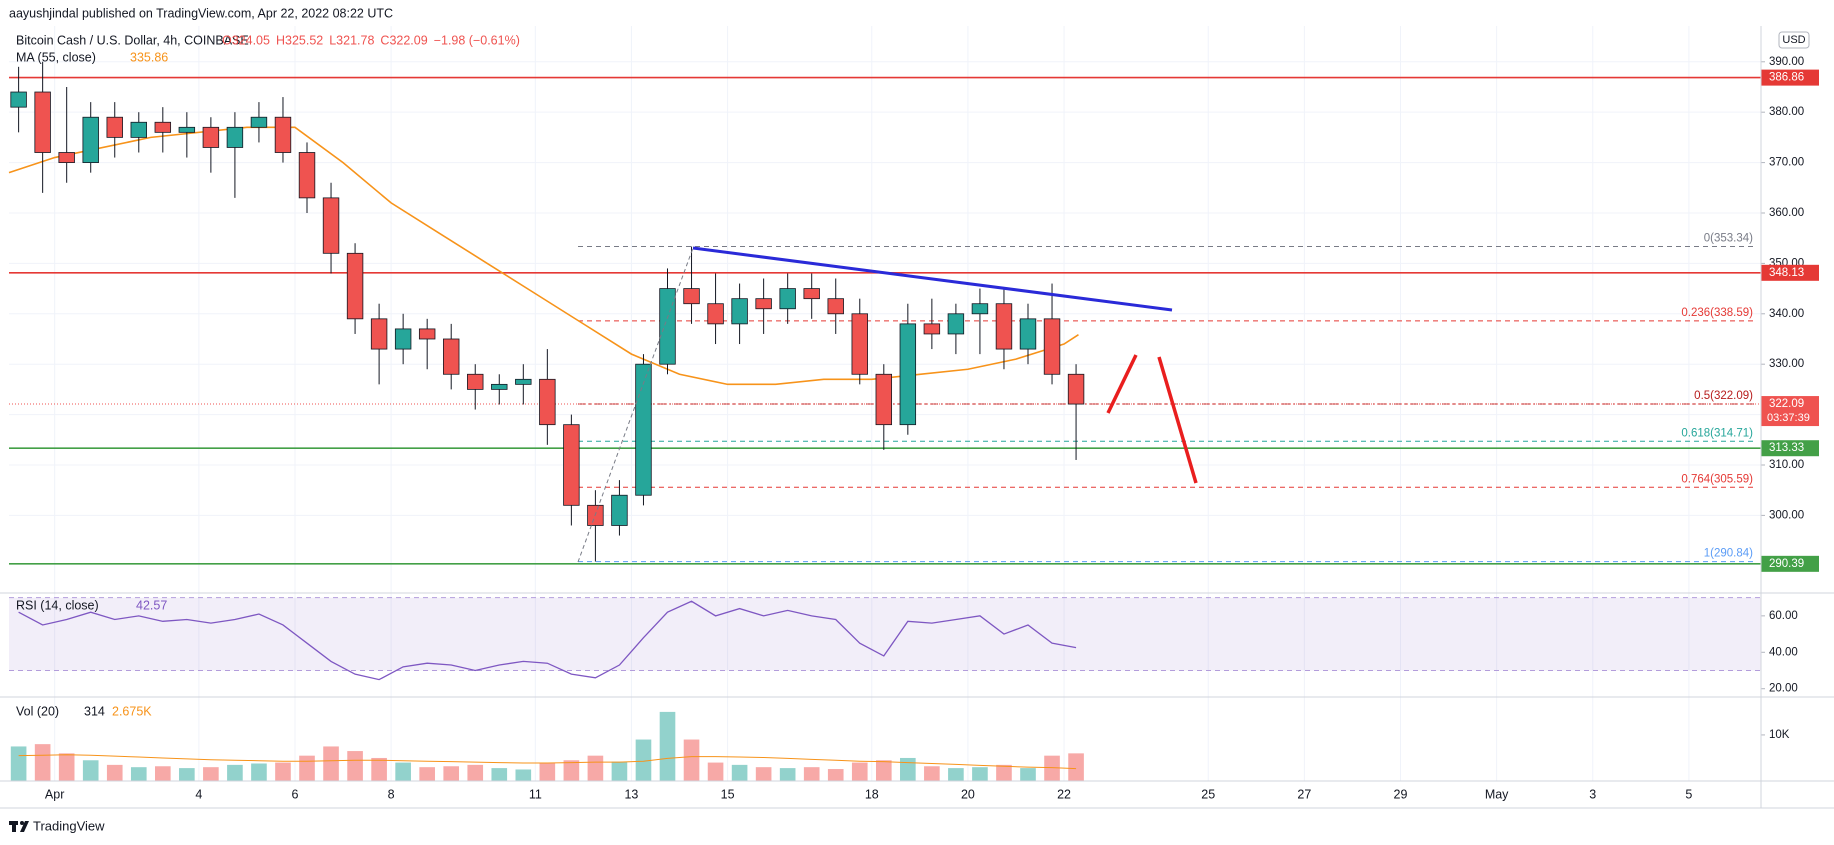  I want to click on rsi-tick-label: 40.00, so click(1783, 652).